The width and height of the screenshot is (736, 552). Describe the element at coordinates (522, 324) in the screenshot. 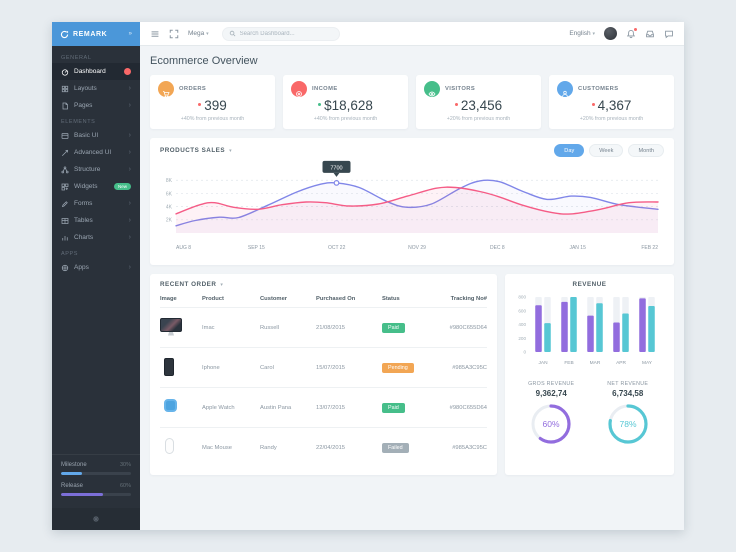

I see `svg-text: 400` at that location.